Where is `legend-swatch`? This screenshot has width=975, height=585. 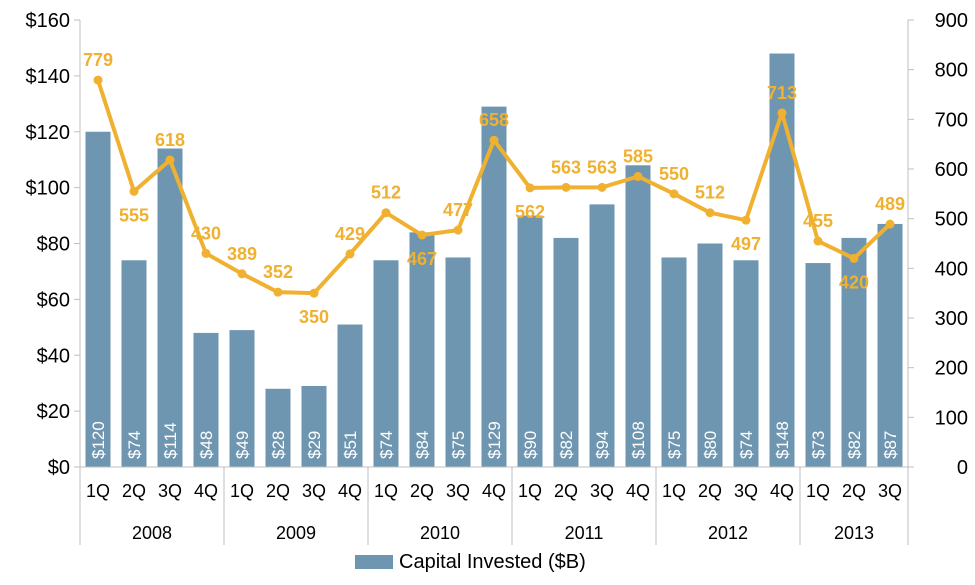 legend-swatch is located at coordinates (374, 562).